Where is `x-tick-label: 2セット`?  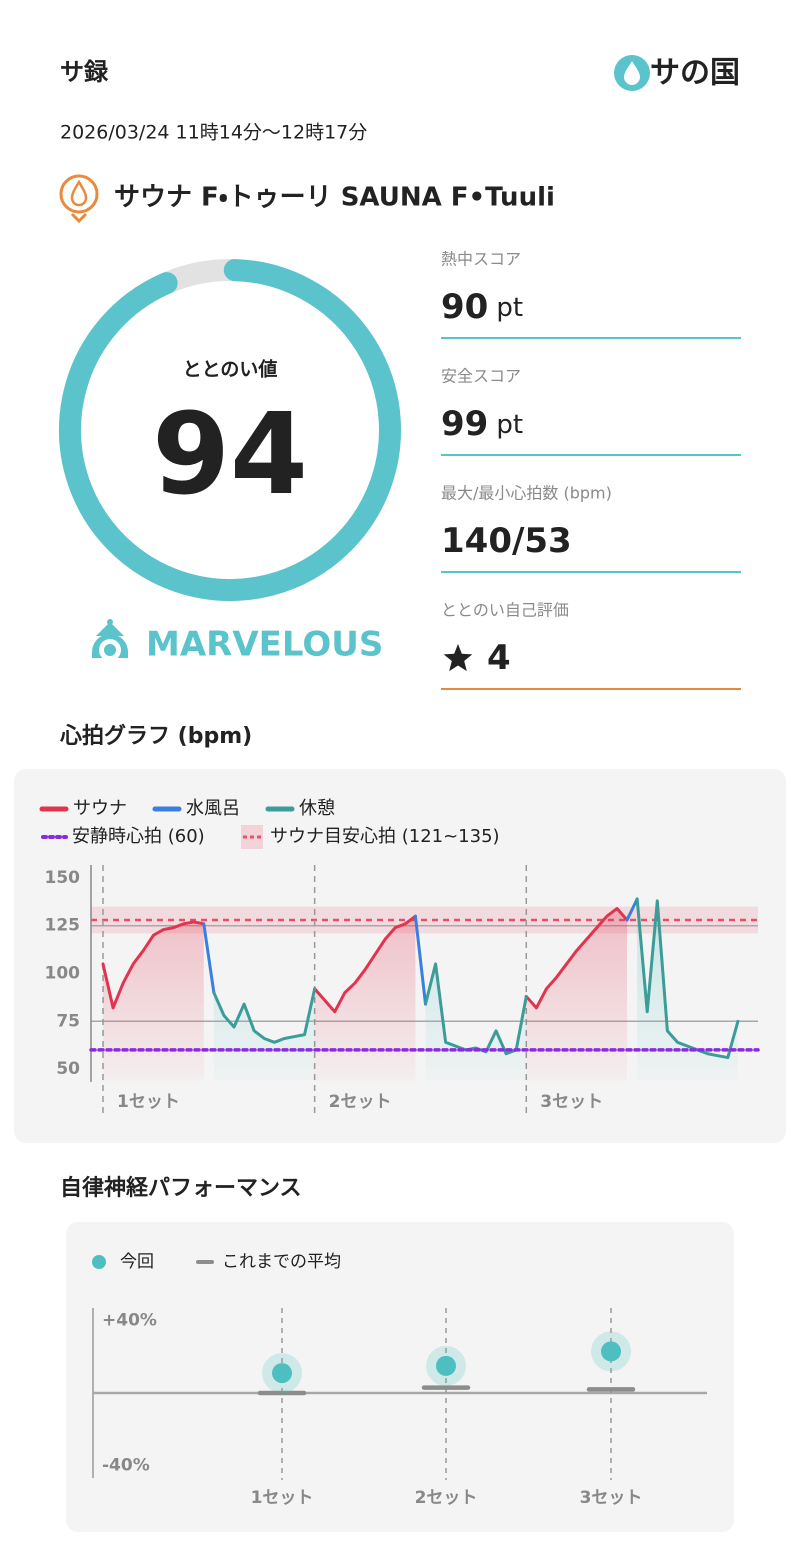 x-tick-label: 2セット is located at coordinates (446, 1498).